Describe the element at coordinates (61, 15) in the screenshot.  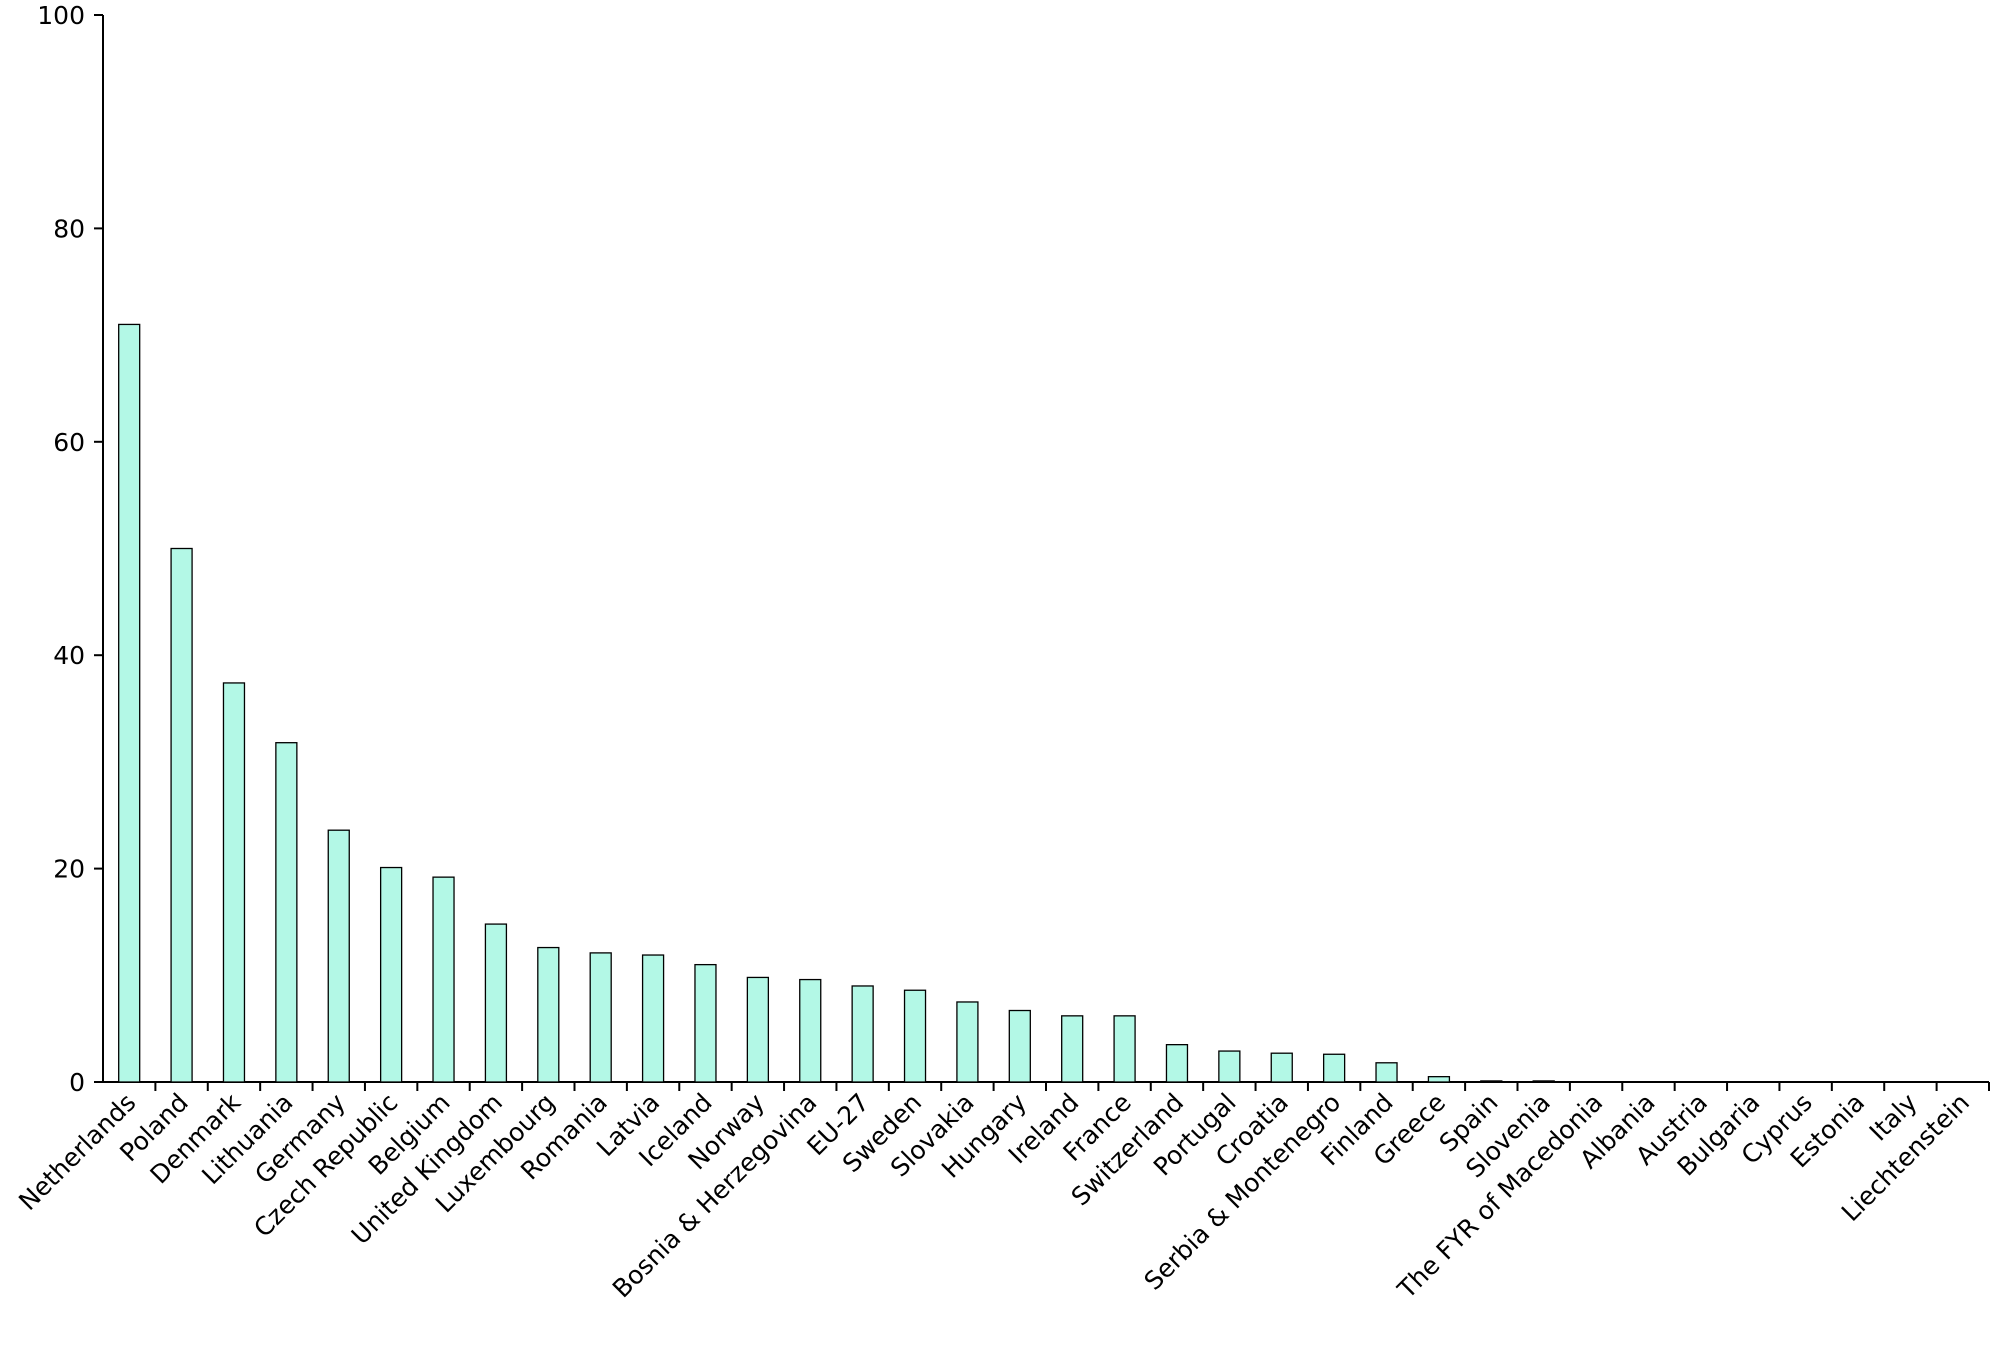
I see `y-tick-label: 100` at that location.